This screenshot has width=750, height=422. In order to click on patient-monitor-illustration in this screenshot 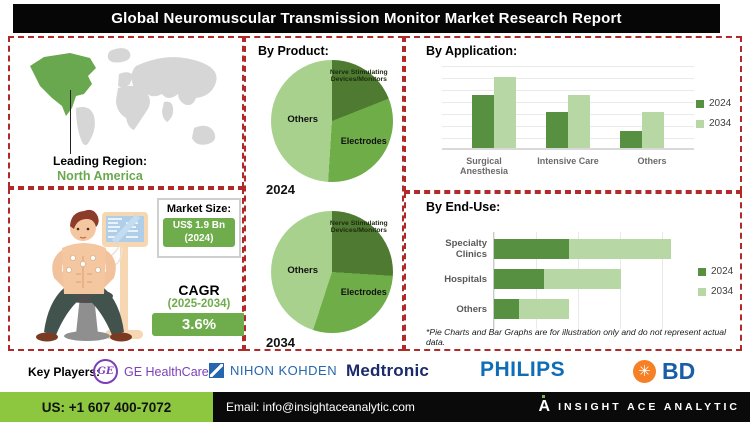, I will do `click(92, 275)`.